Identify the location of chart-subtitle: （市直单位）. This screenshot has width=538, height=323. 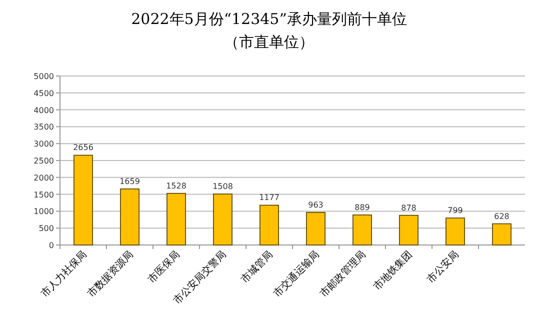
(269, 42).